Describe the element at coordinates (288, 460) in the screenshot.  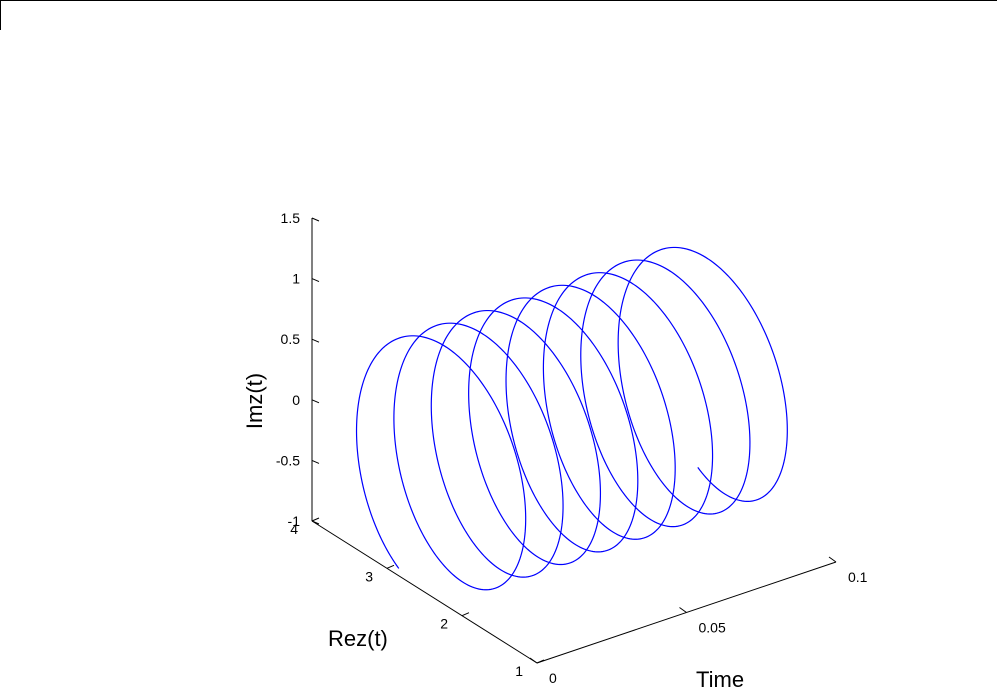
I see `z-tick-label: -0.5` at that location.